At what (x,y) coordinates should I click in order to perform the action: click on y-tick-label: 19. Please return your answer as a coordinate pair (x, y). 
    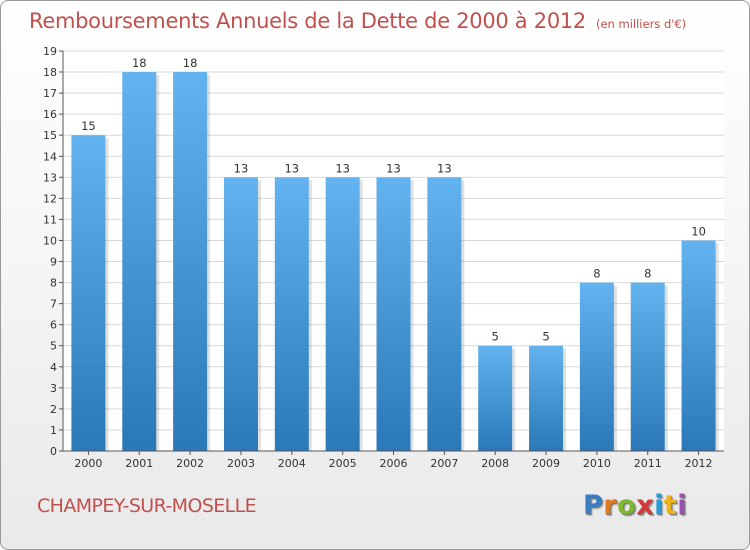
    Looking at the image, I should click on (50, 51).